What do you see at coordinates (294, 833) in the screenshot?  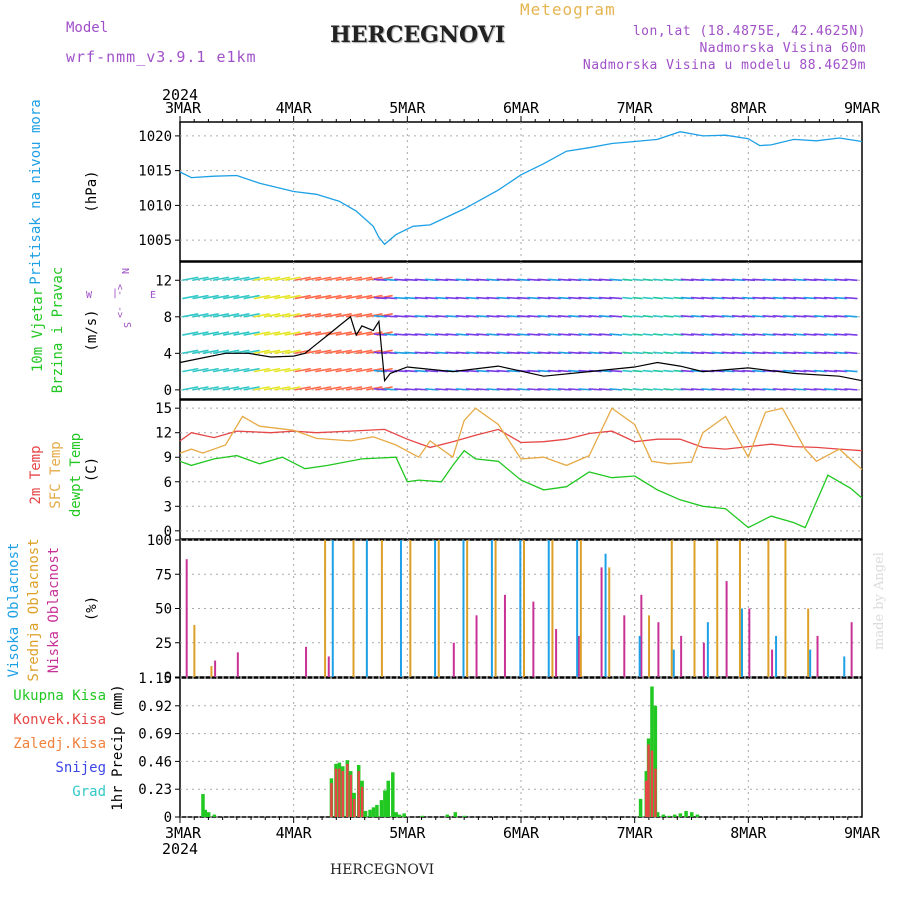 I see `time-tick-label-bottom: 4MAR` at bounding box center [294, 833].